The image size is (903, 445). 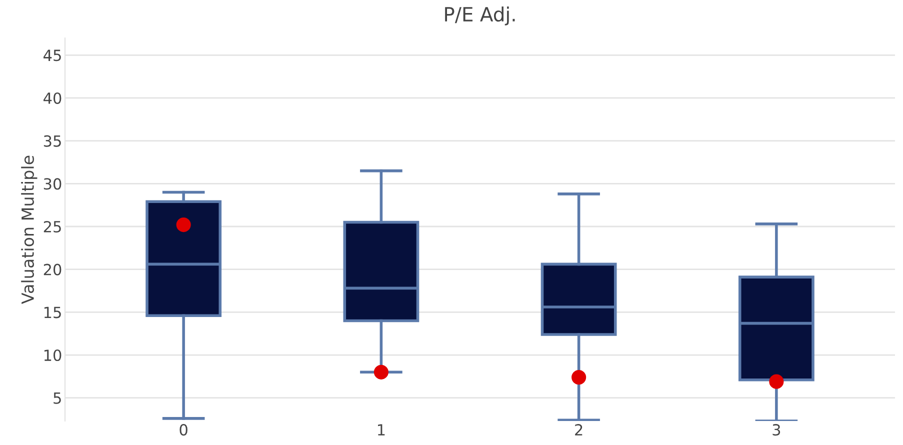 What do you see at coordinates (29, 230) in the screenshot?
I see `y-axis-title: Valuation Multiple` at bounding box center [29, 230].